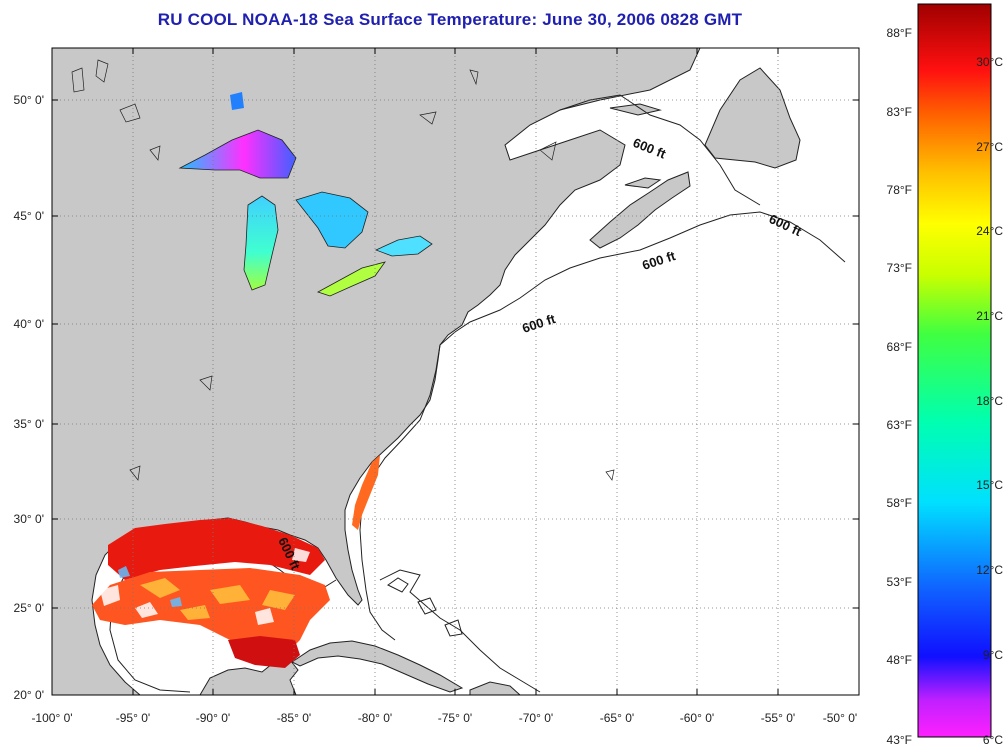 The width and height of the screenshot is (1008, 754). I want to click on lat-label: 25° 0', so click(29, 608).